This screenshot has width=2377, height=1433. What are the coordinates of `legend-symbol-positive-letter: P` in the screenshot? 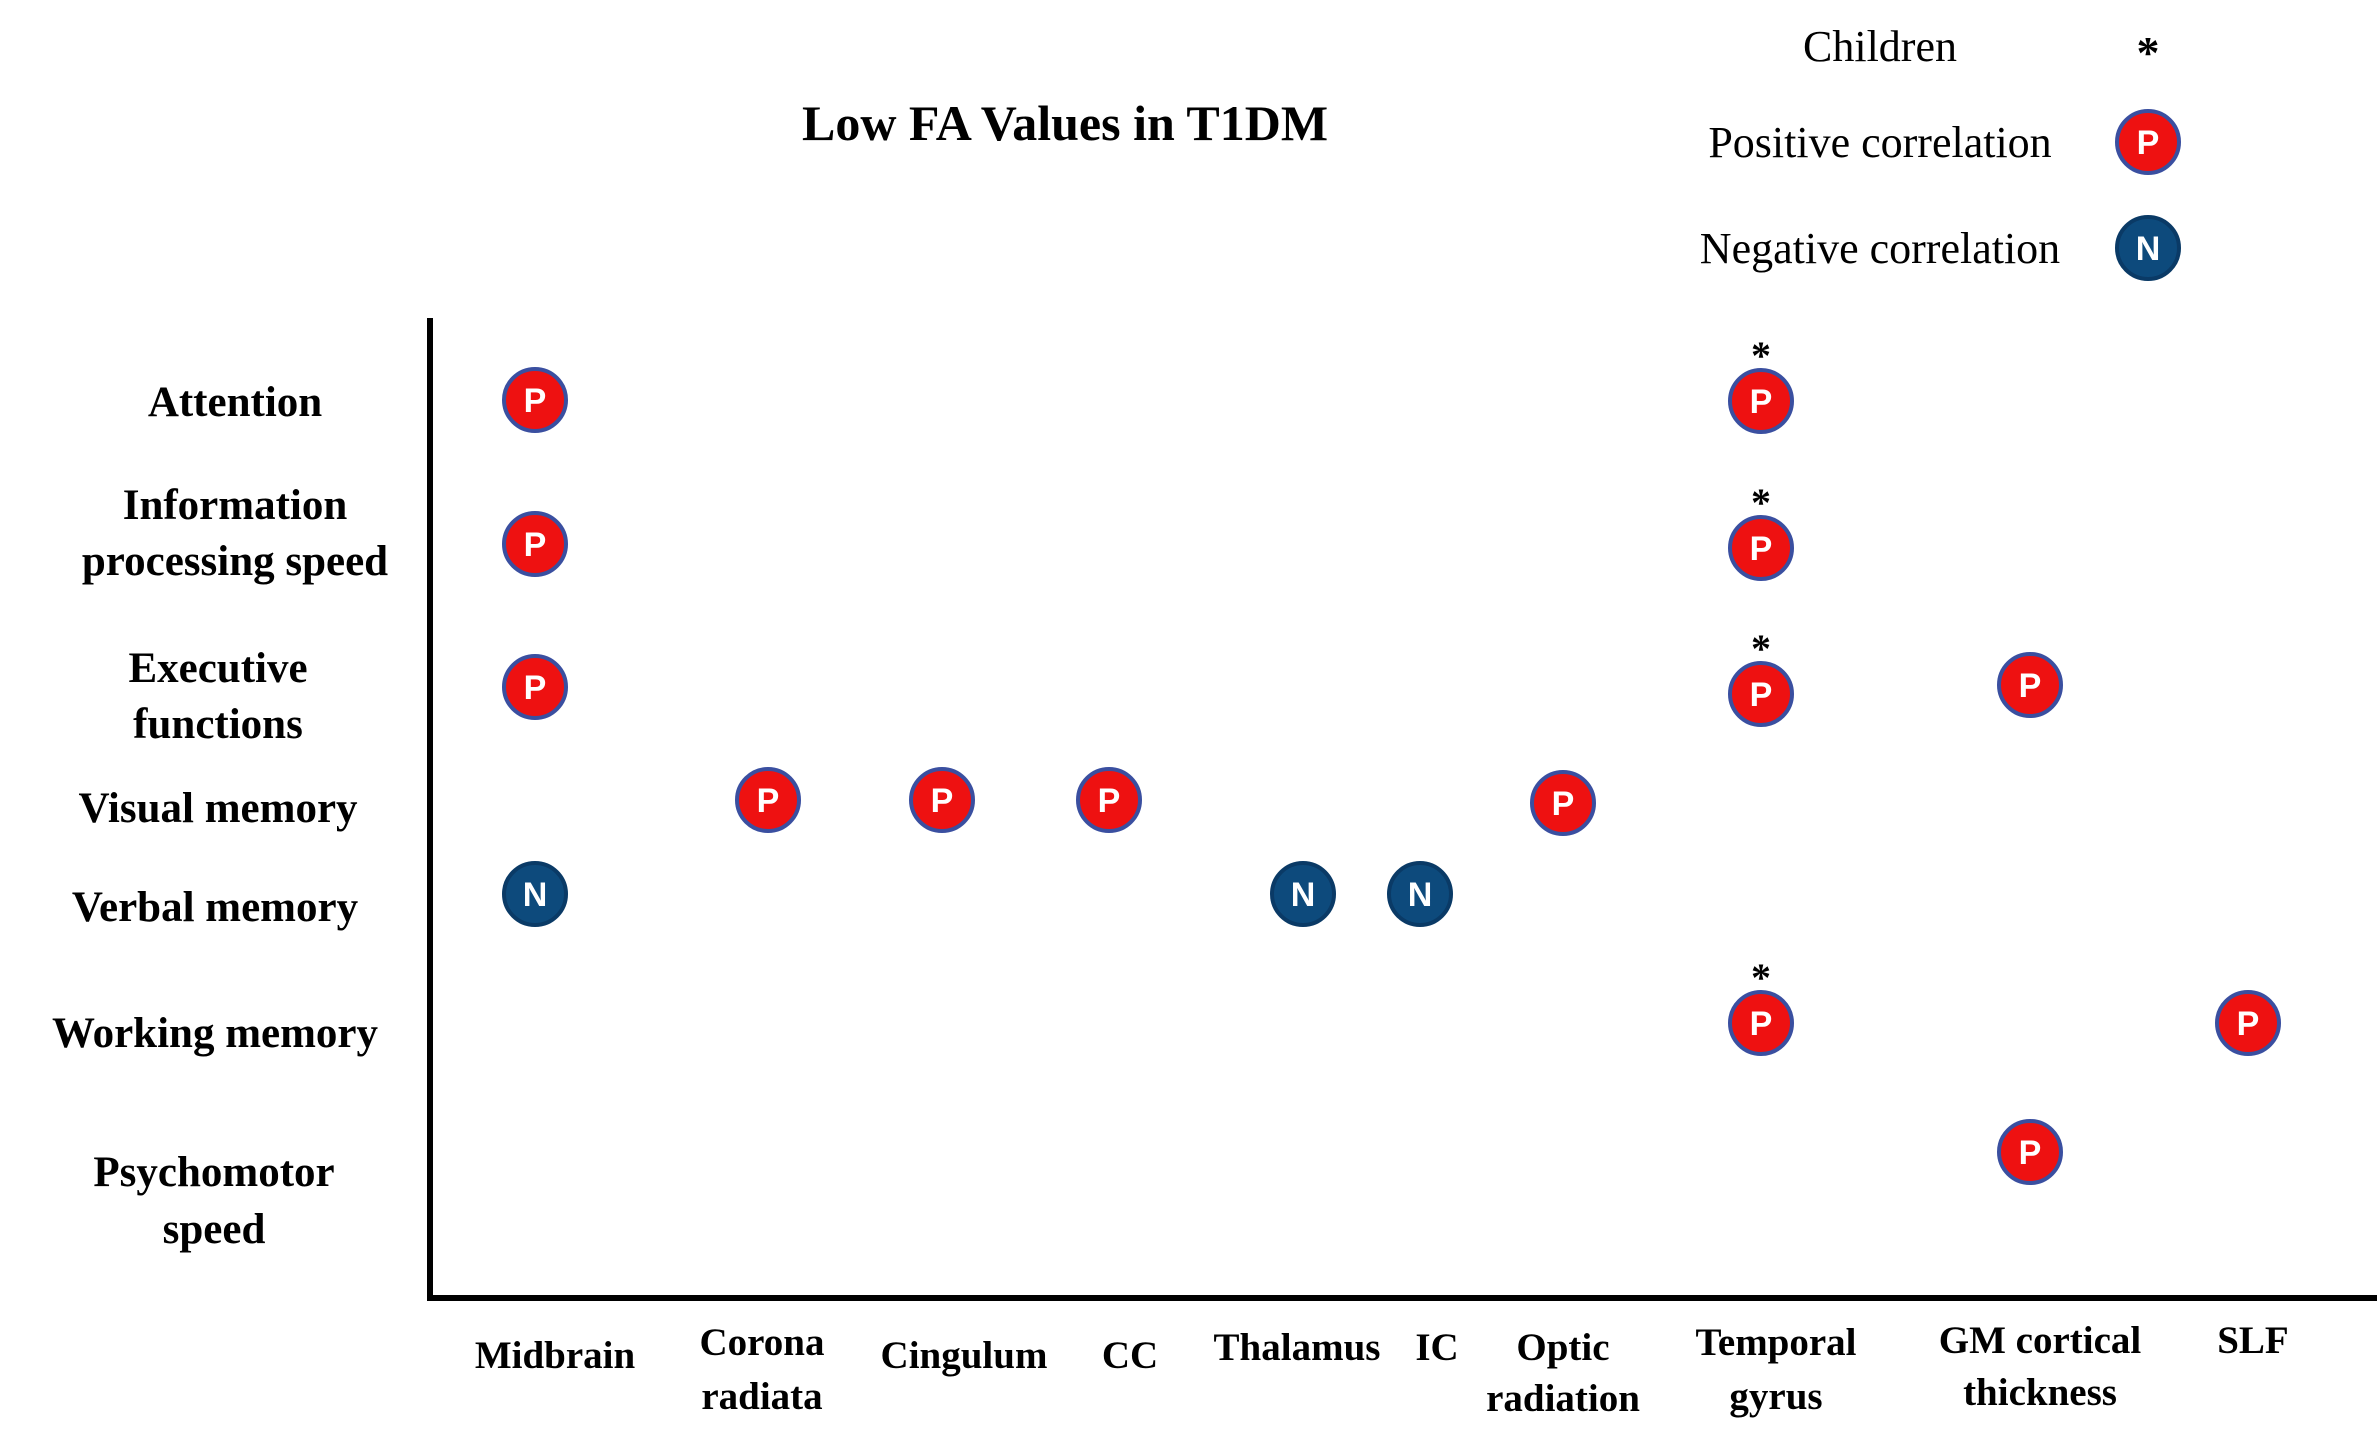 It's located at (2148, 143).